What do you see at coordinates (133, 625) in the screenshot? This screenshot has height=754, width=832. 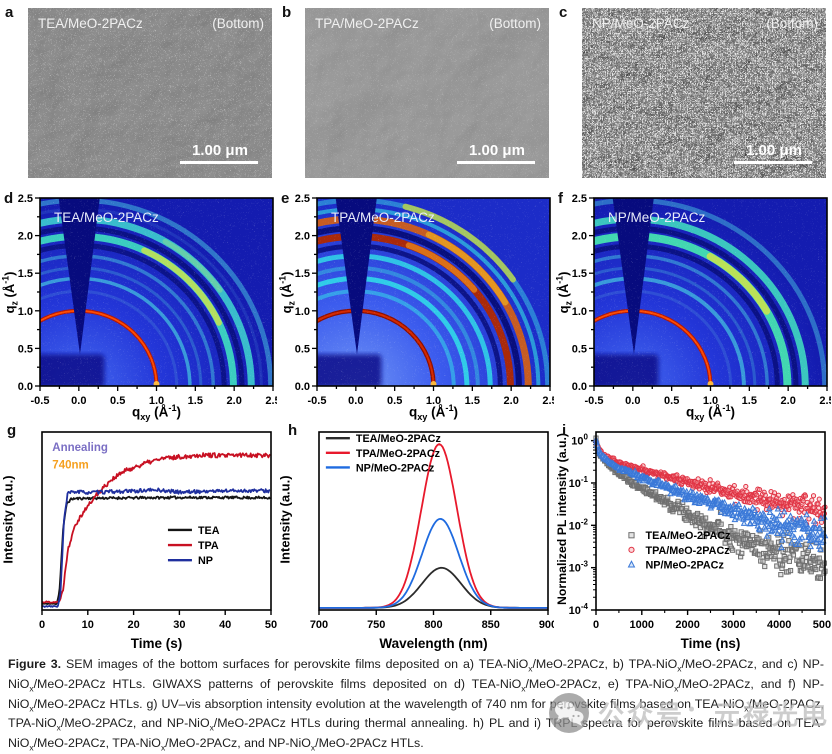 I see `svg-text: 20` at bounding box center [133, 625].